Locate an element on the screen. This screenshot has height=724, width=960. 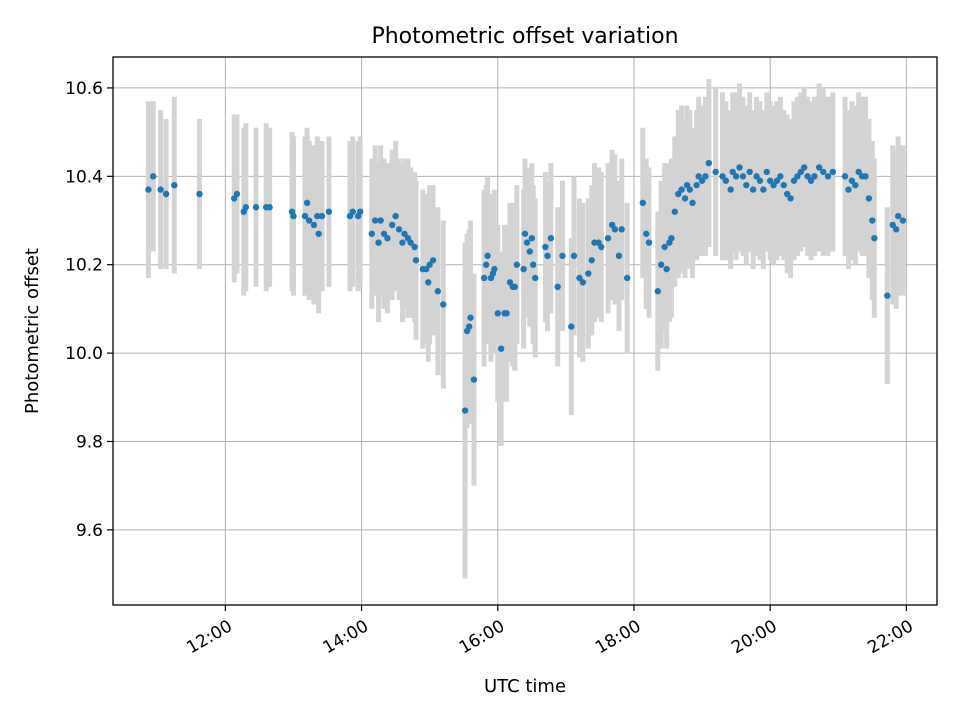
y-tick-label: 10.2 is located at coordinates (84, 266).